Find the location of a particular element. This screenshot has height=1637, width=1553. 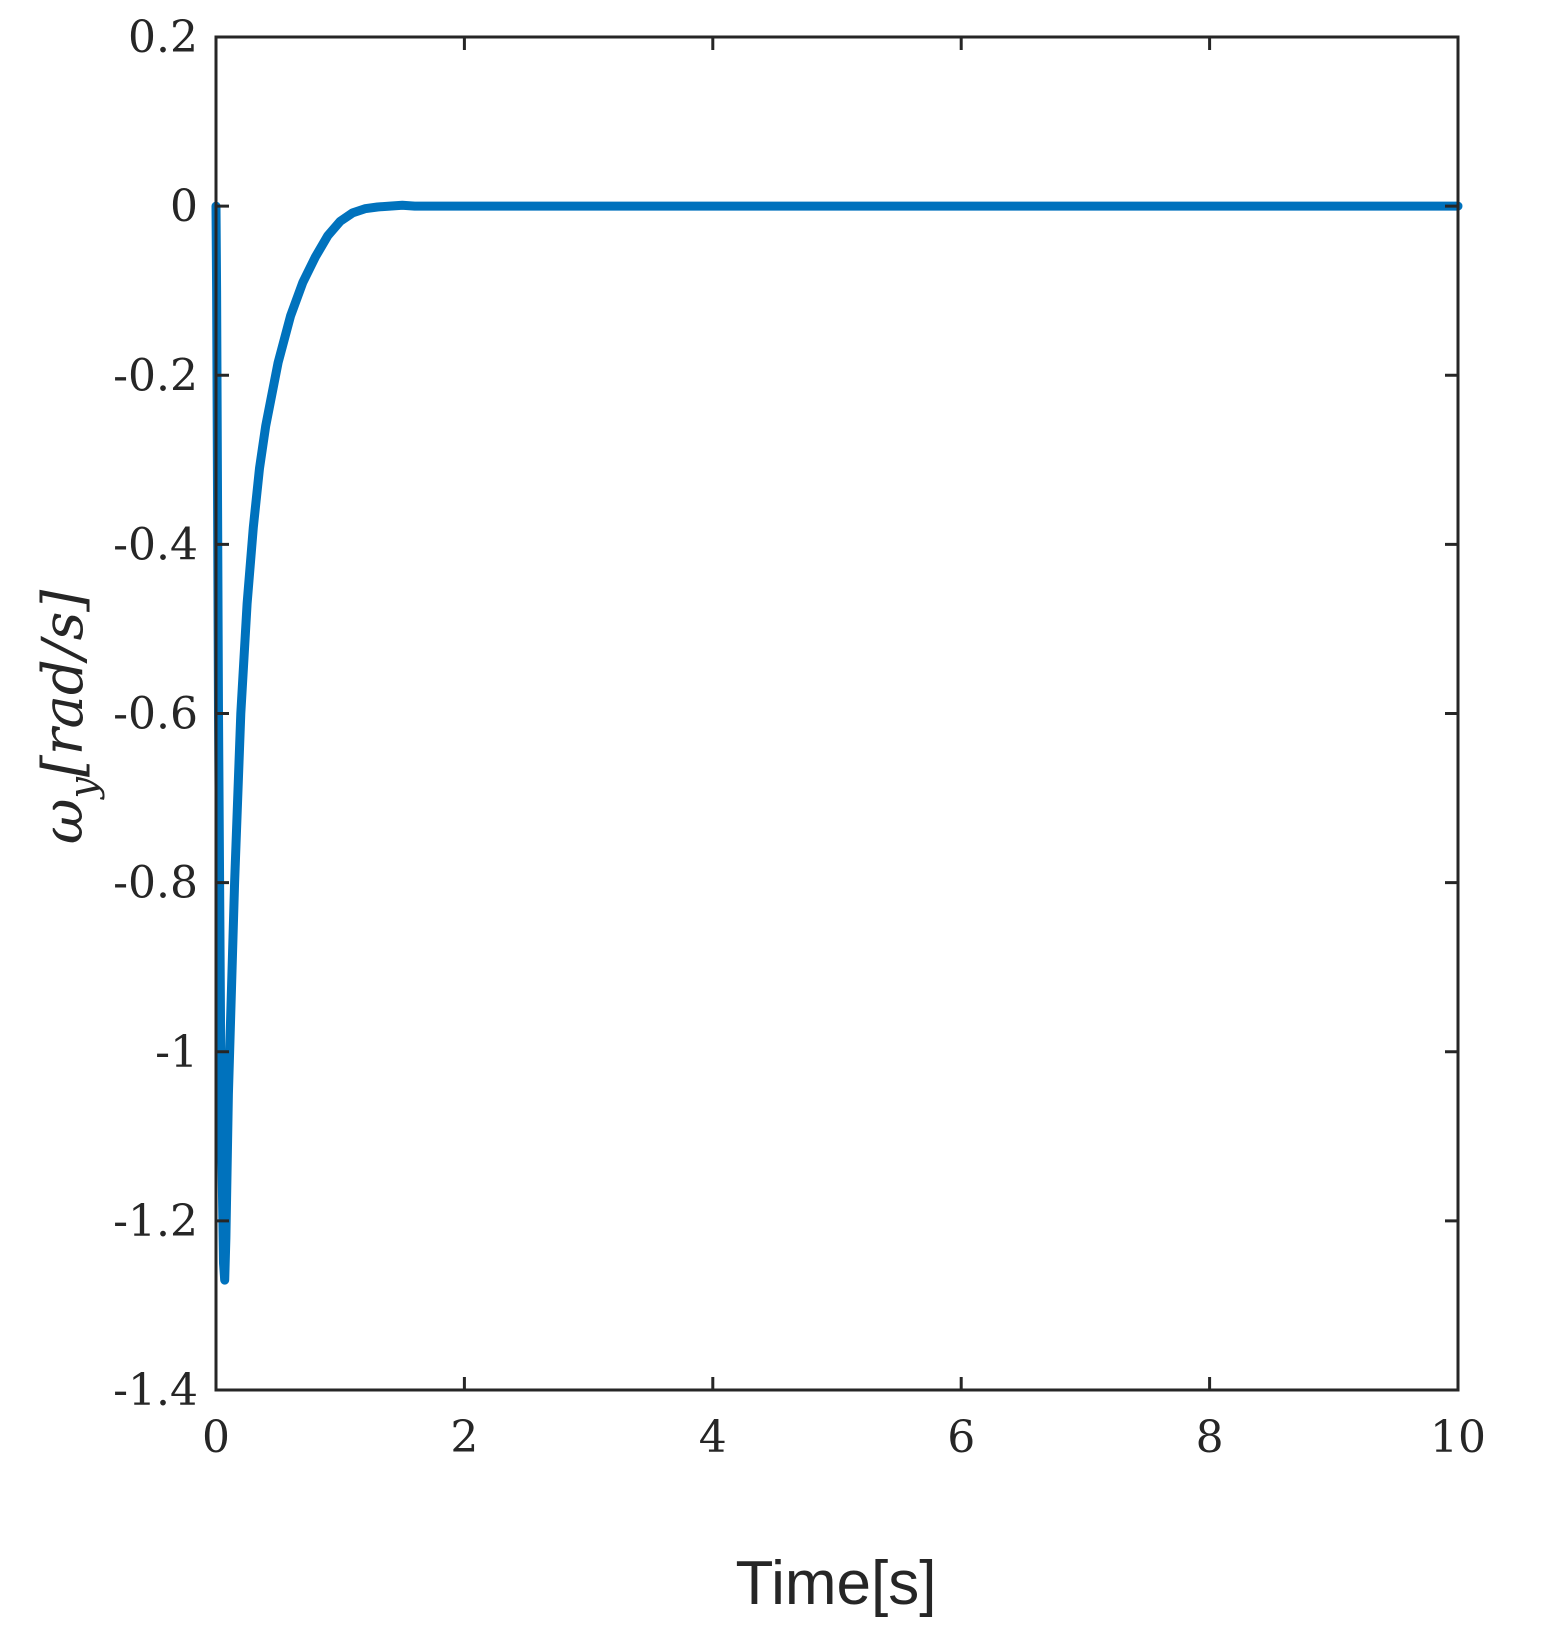

y-axis-unit: [rad/s] is located at coordinates (63, 683).